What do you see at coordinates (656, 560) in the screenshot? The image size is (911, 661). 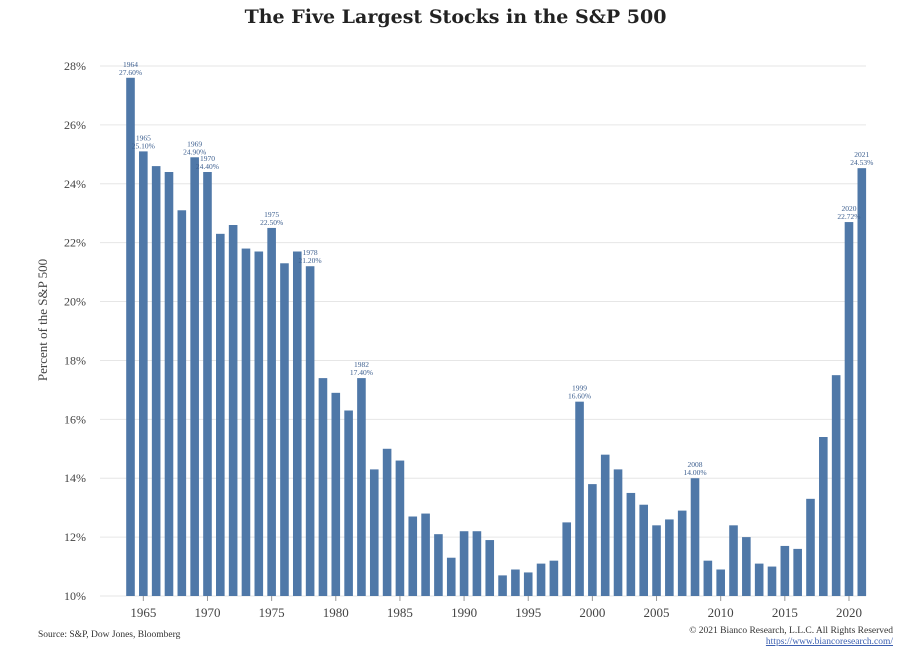 I see `bar-2005` at bounding box center [656, 560].